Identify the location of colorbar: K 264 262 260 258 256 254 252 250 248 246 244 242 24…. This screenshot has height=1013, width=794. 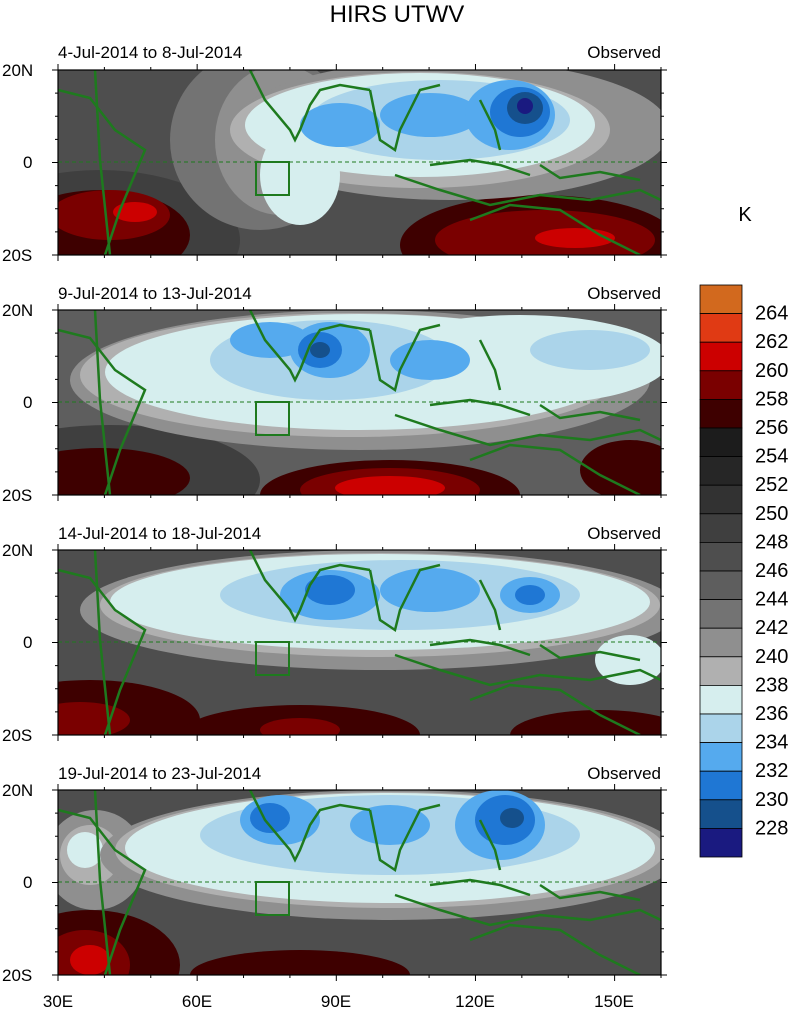
(743, 531).